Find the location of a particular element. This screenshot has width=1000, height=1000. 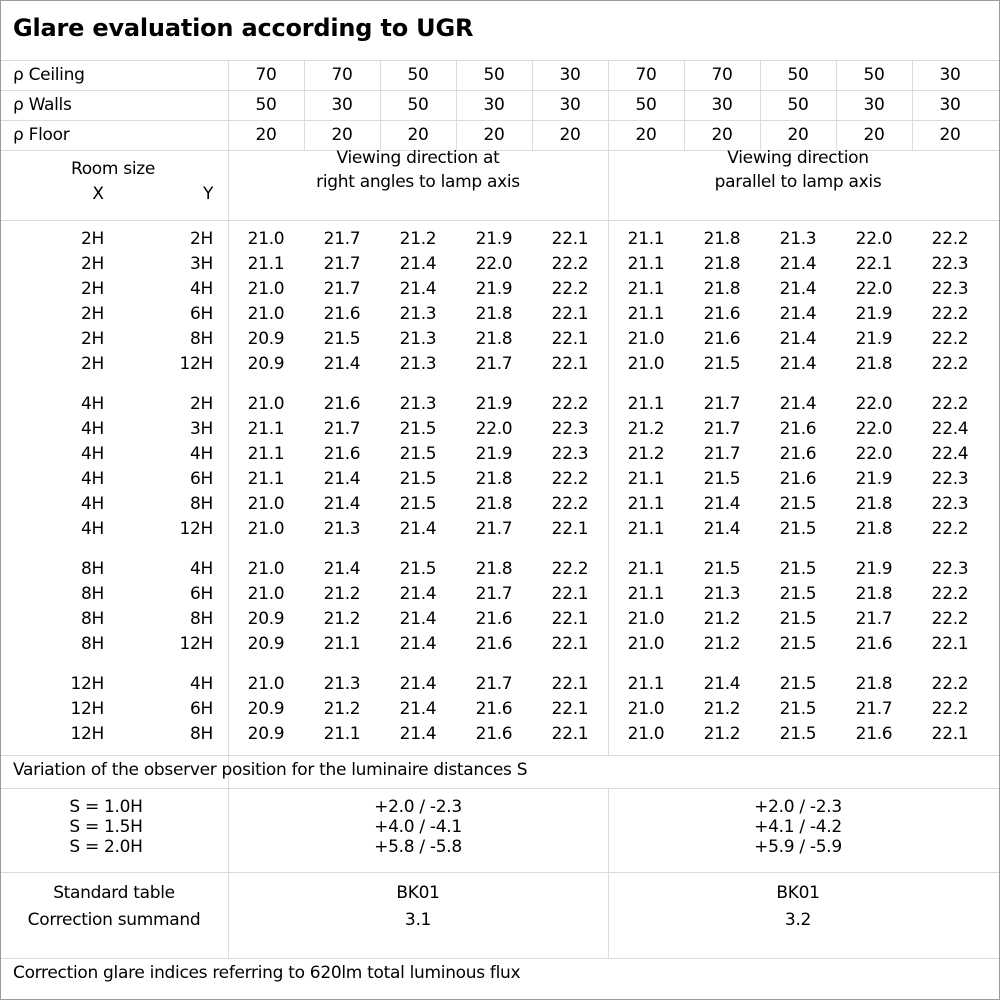

ugr-value: 22.4 is located at coordinates (950, 429).